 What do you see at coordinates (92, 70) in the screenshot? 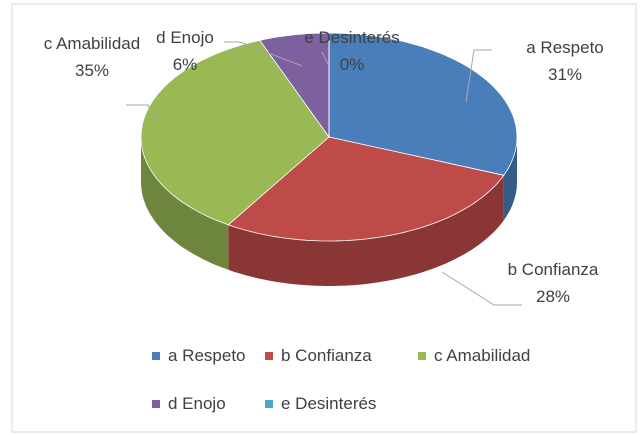
I see `data-label-value: 35%` at bounding box center [92, 70].